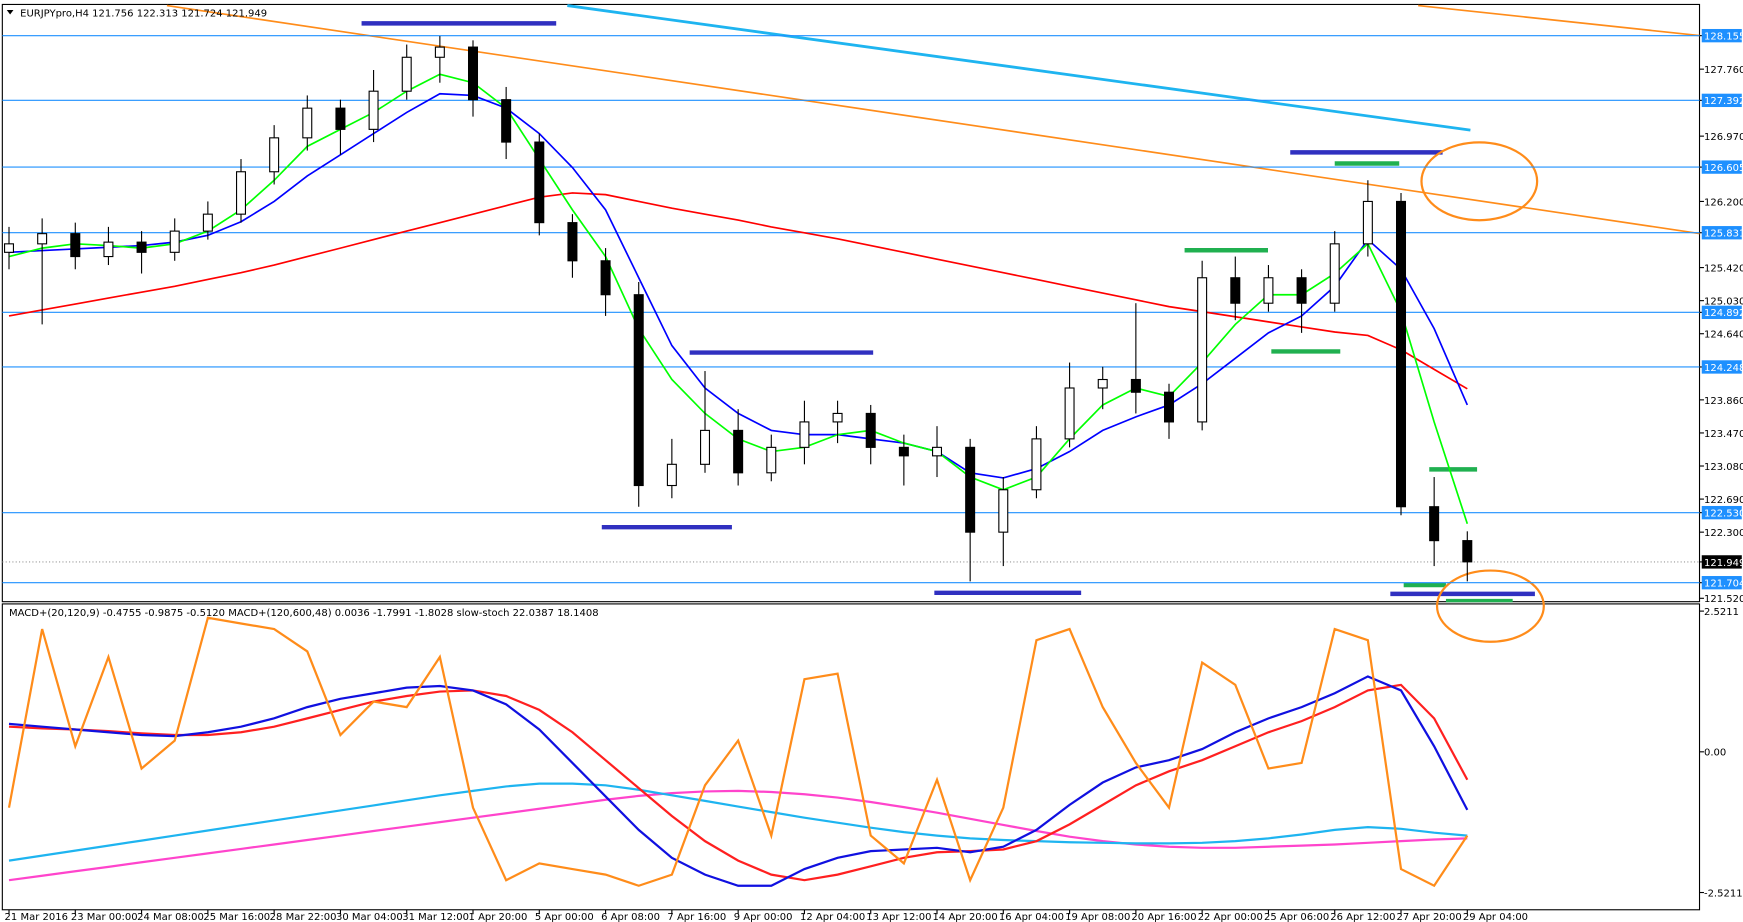 The height and width of the screenshot is (922, 1743). I want to click on x-tick-label: 6 Apr 08:00, so click(630, 917).